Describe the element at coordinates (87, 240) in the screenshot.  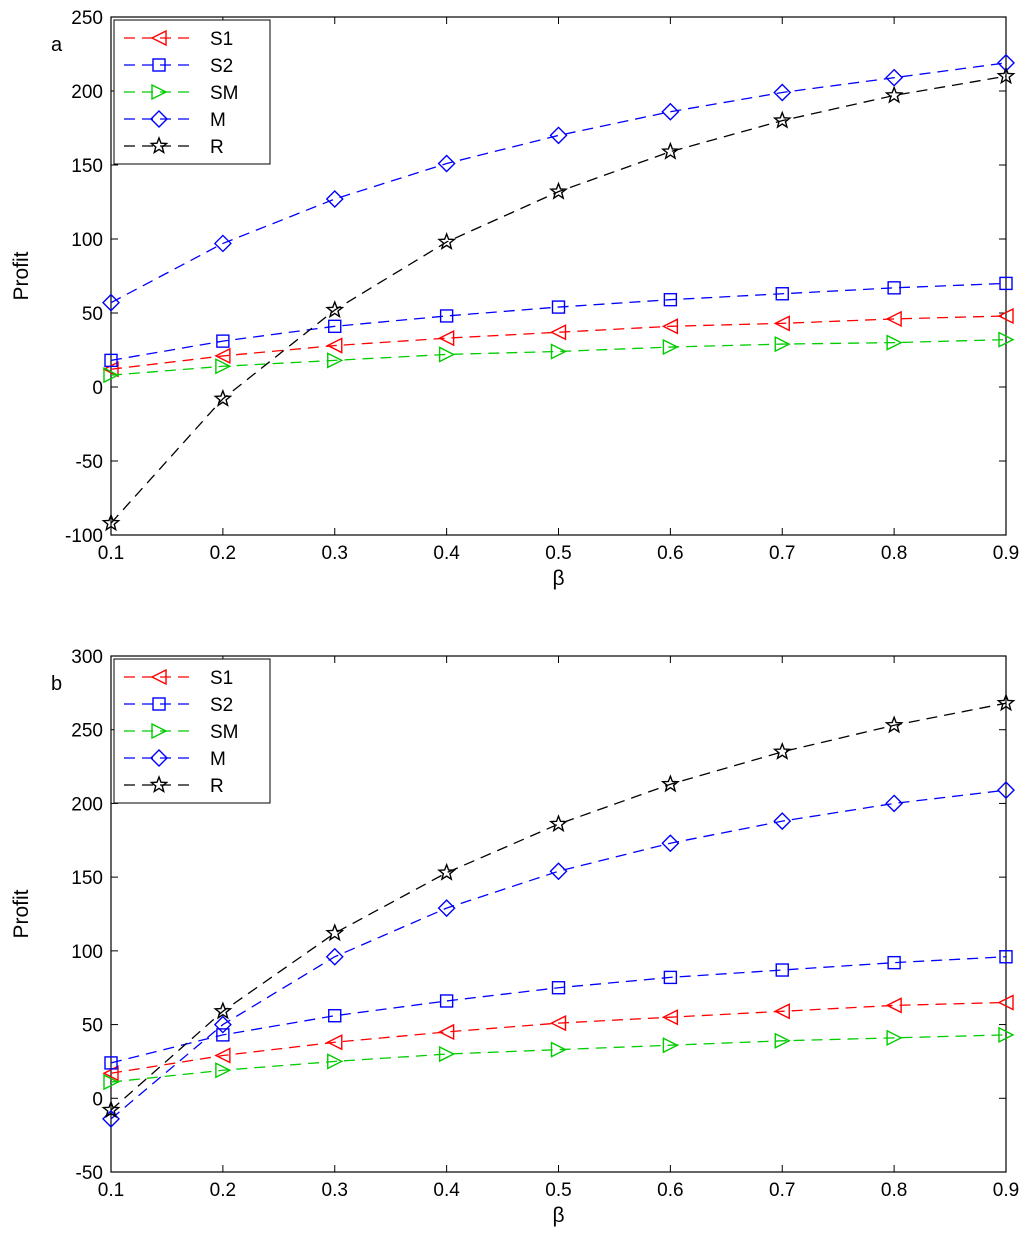
I see `y-tick-label: 100` at that location.